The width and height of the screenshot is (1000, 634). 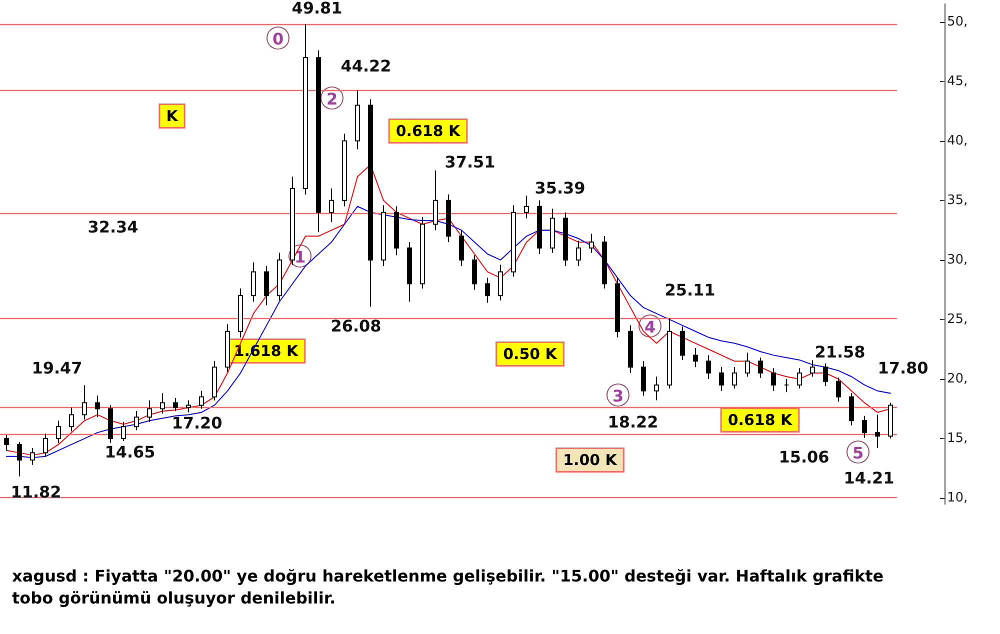 What do you see at coordinates (130, 452) in the screenshot?
I see `annotation: 14.65` at bounding box center [130, 452].